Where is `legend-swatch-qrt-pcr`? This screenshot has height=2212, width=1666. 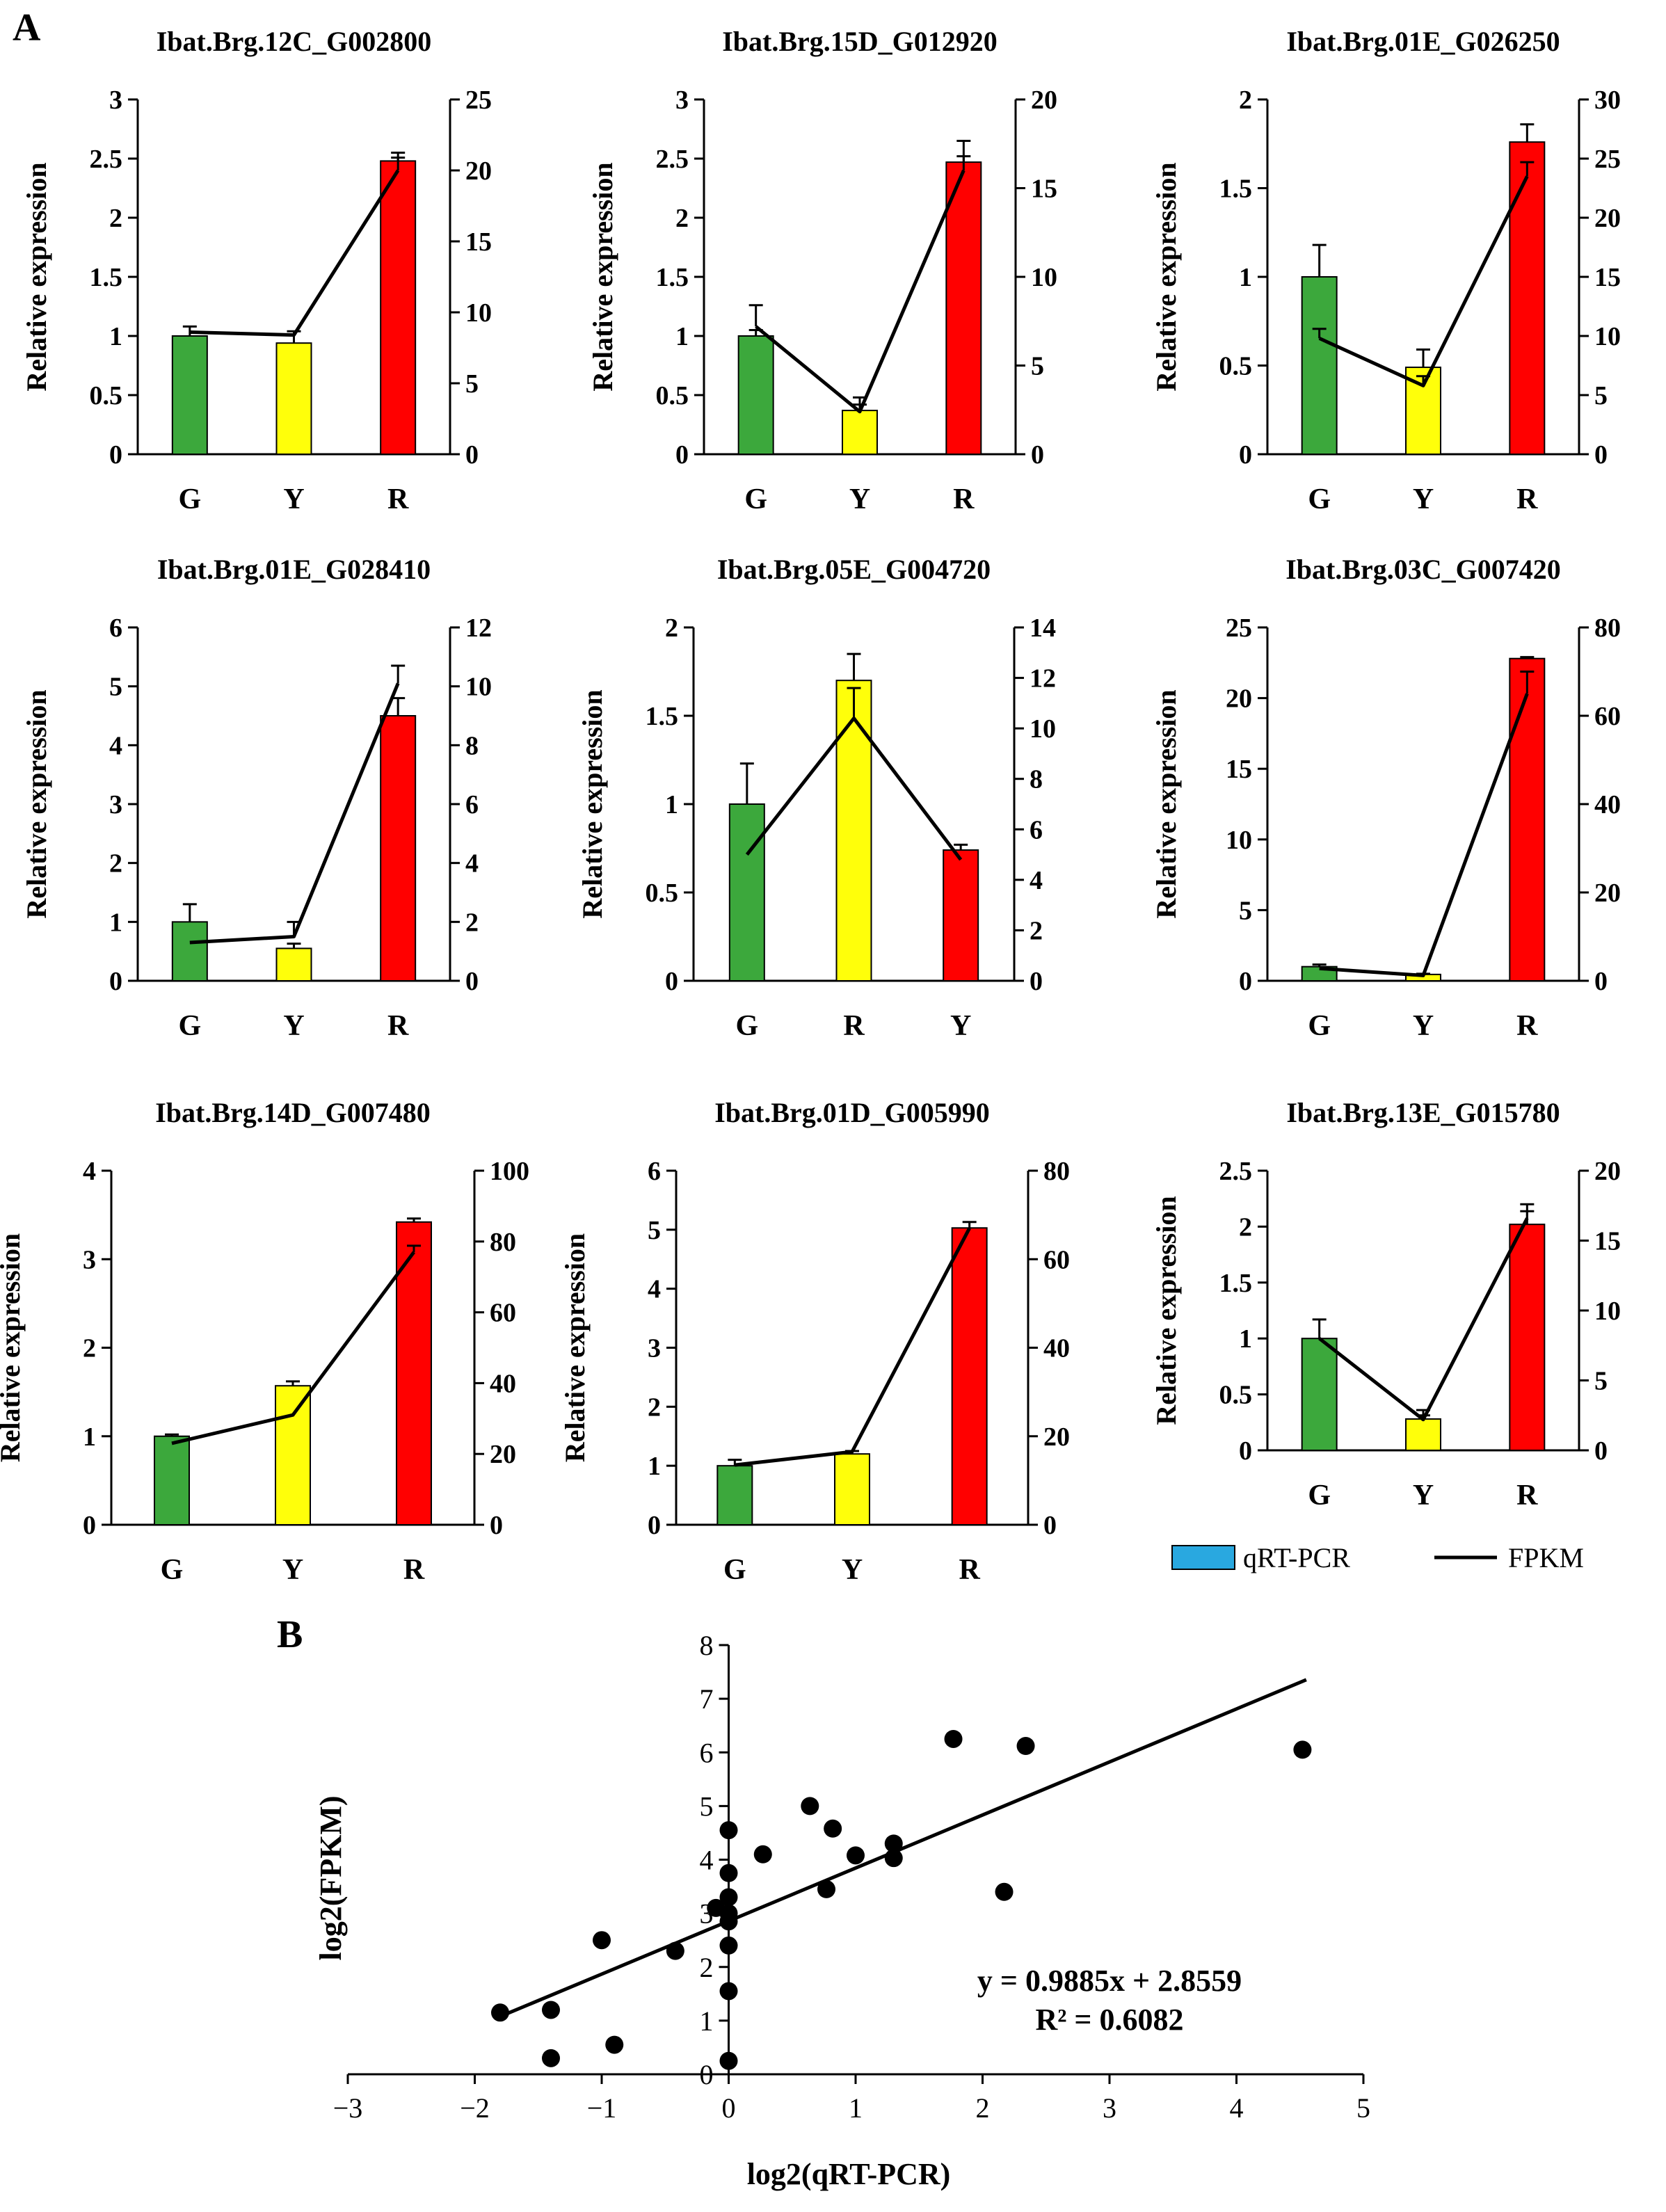 legend-swatch-qrt-pcr is located at coordinates (1203, 1557).